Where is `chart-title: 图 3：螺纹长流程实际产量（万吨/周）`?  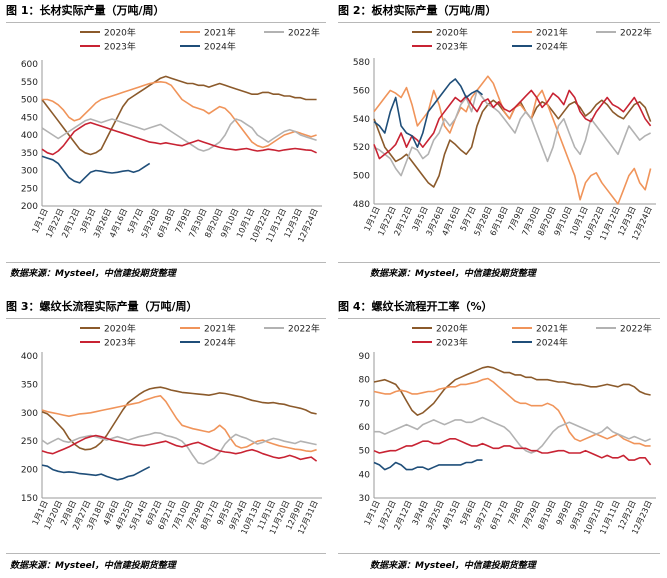 chart-title: 图 3：螺纹长流程实际产量（万吨/周） is located at coordinates (102, 306).